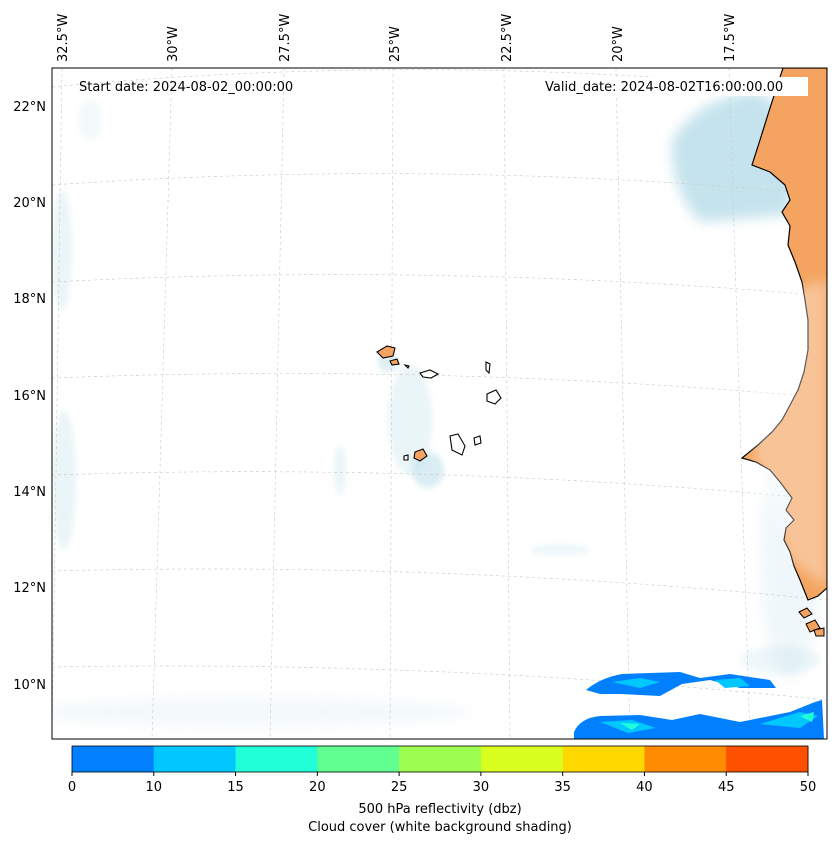 Image resolution: width=837 pixels, height=847 pixels. I want to click on island-maio, so click(477, 440).